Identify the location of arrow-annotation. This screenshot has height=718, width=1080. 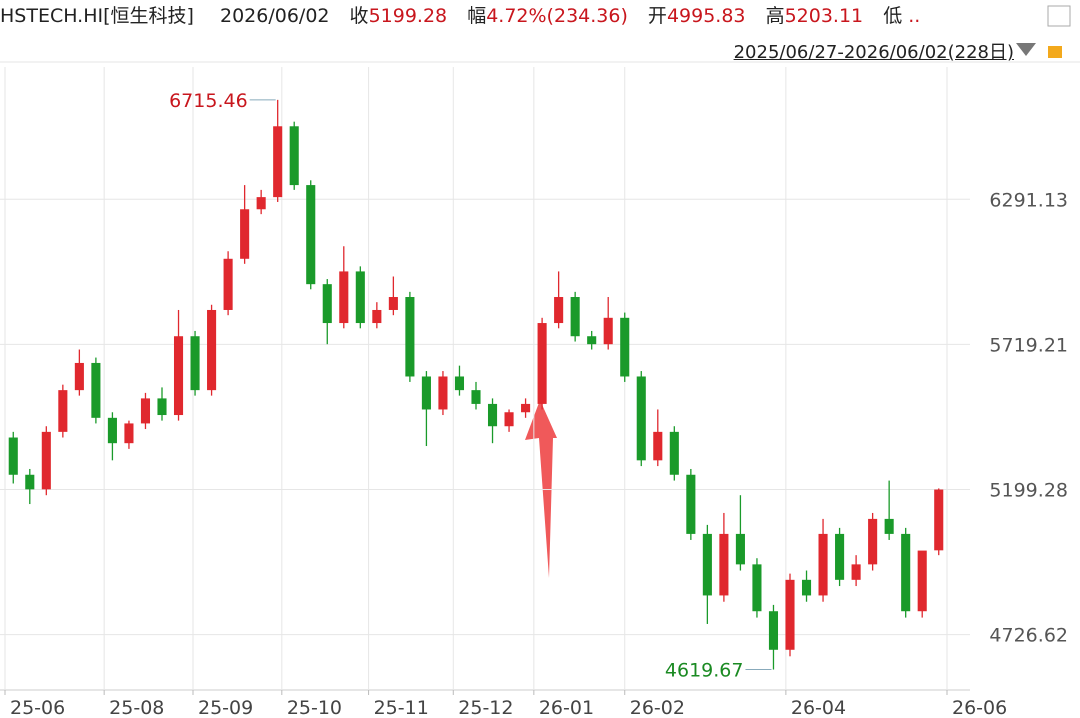
(541, 489).